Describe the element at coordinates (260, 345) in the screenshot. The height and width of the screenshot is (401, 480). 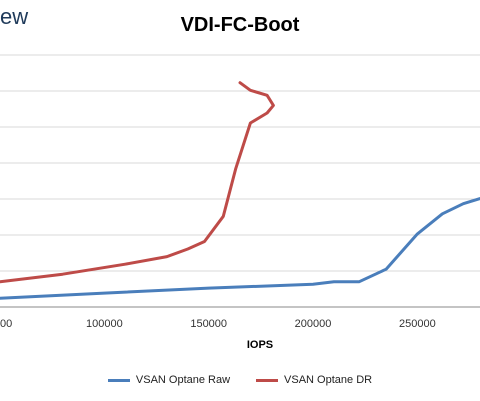
I see `x-axis-label: IOPS` at that location.